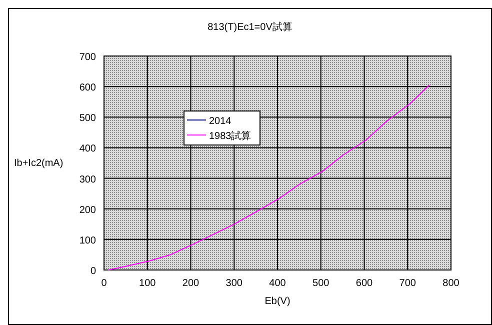 The height and width of the screenshot is (325, 492). What do you see at coordinates (321, 283) in the screenshot?
I see `x-tick-label: 500` at bounding box center [321, 283].